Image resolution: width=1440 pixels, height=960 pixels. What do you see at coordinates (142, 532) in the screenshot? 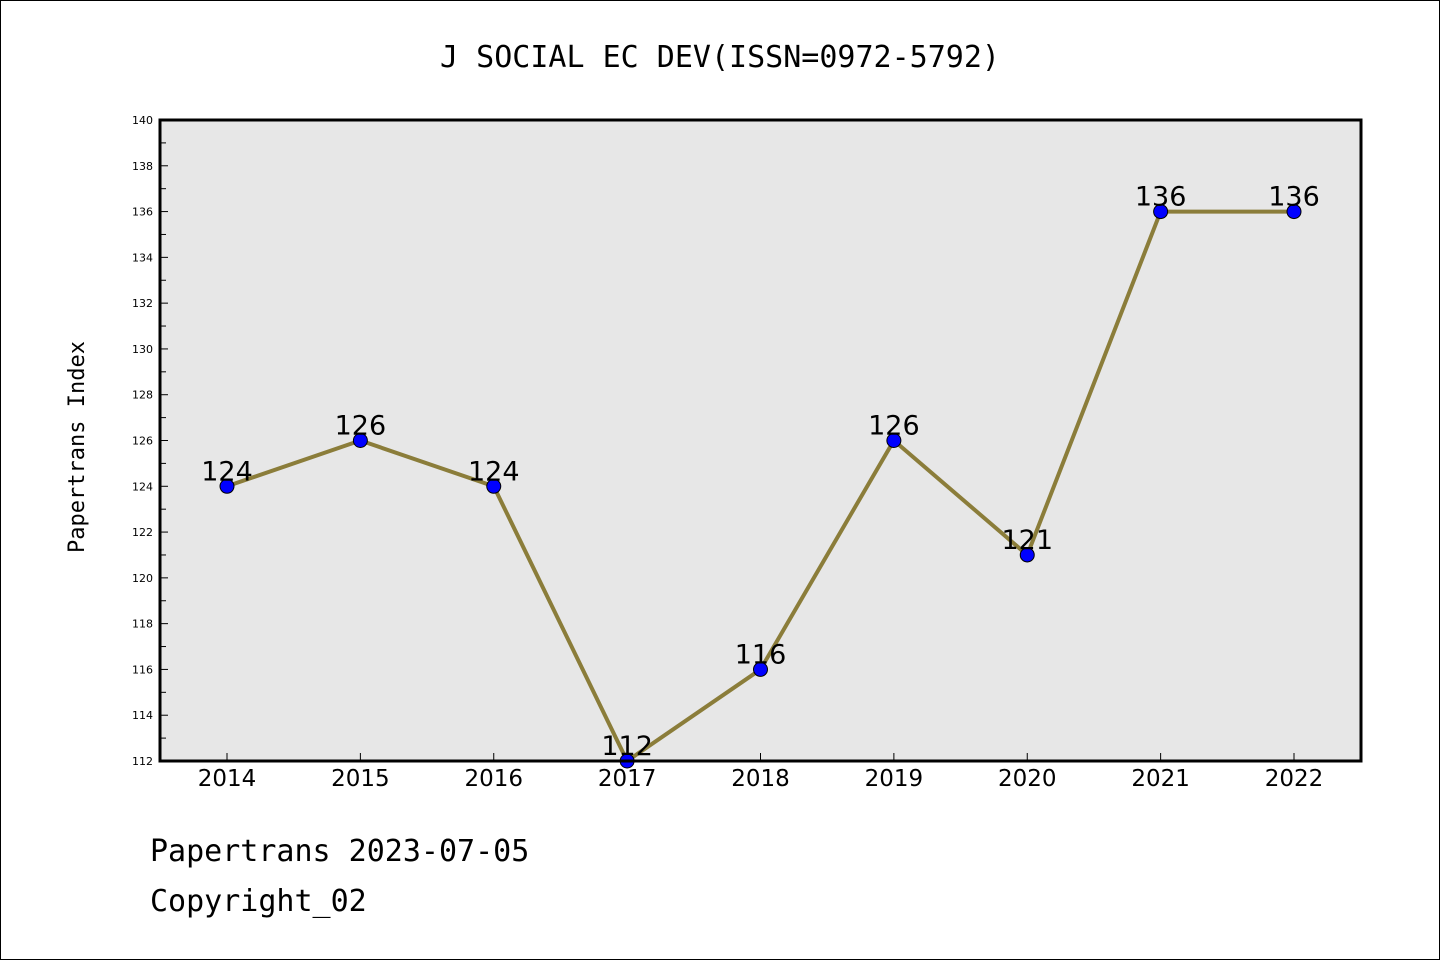
I see `y-tick-label: 122` at bounding box center [142, 532].